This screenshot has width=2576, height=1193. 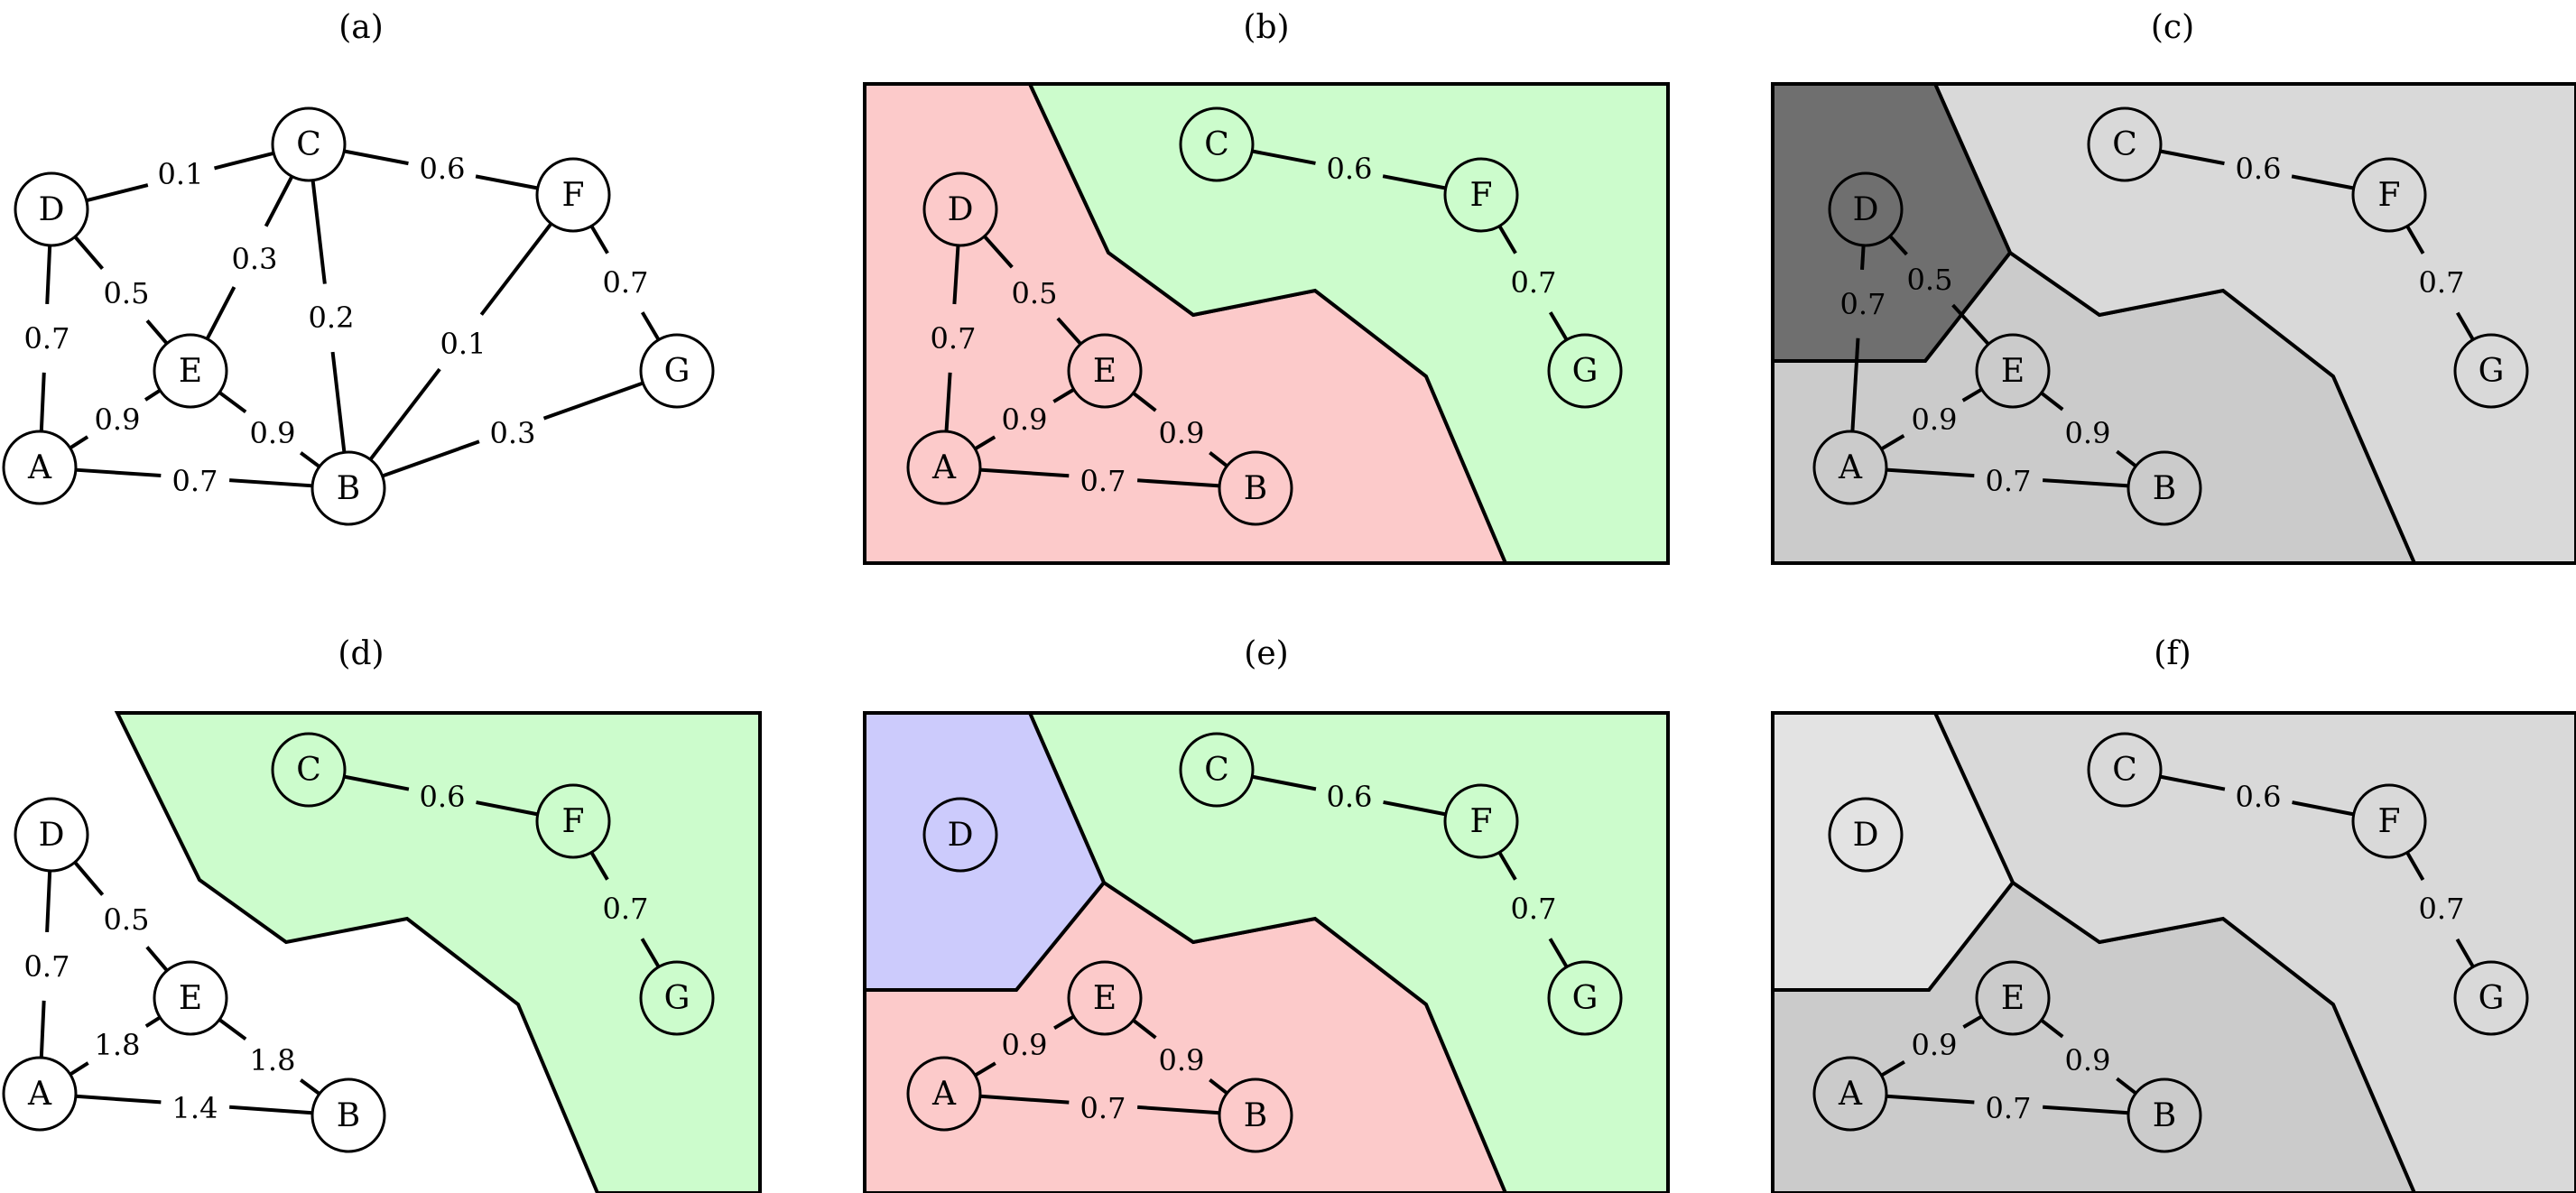 What do you see at coordinates (513, 433) in the screenshot?
I see `edge-weight-label: 0.3` at bounding box center [513, 433].